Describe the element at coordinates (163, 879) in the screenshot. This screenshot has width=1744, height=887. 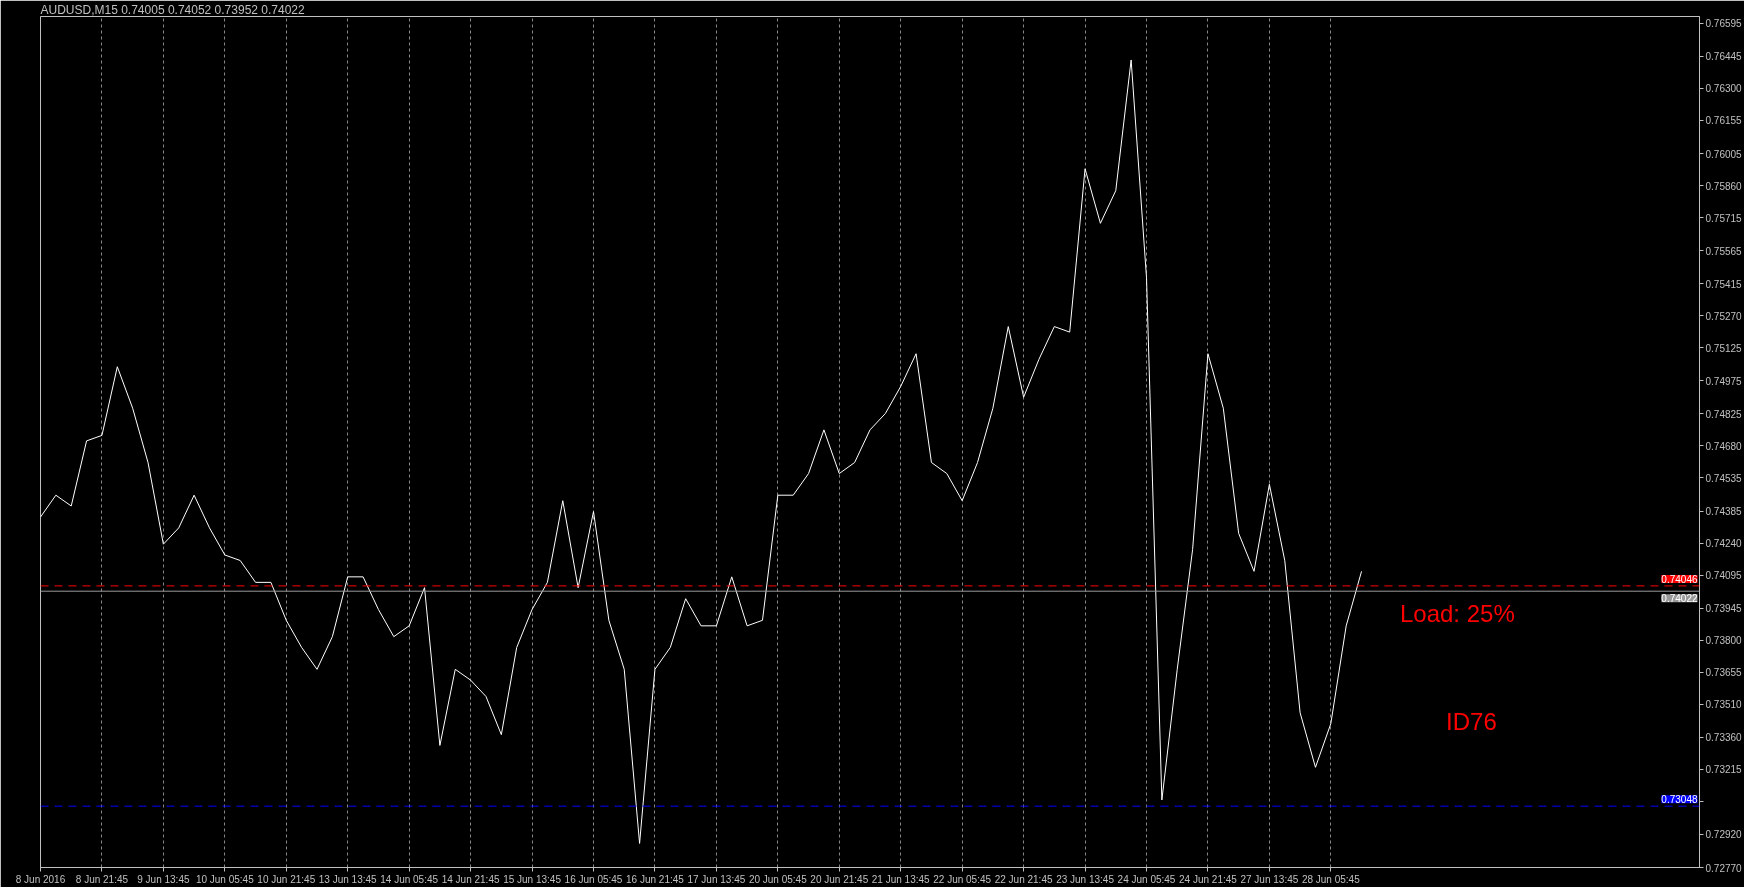
I see `x-tick-label: 9 Jun 13:45` at that location.